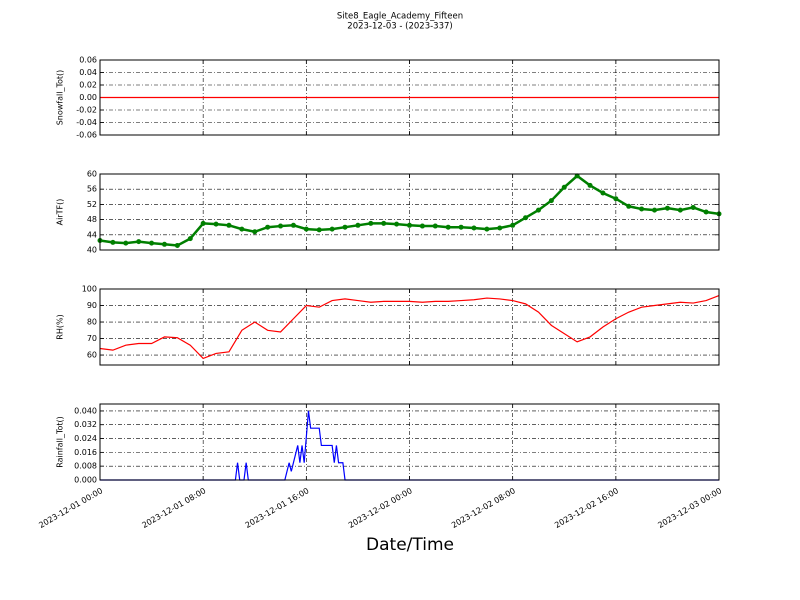 The width and height of the screenshot is (800, 600). I want to click on y-tick-label: -0.04, so click(86, 122).